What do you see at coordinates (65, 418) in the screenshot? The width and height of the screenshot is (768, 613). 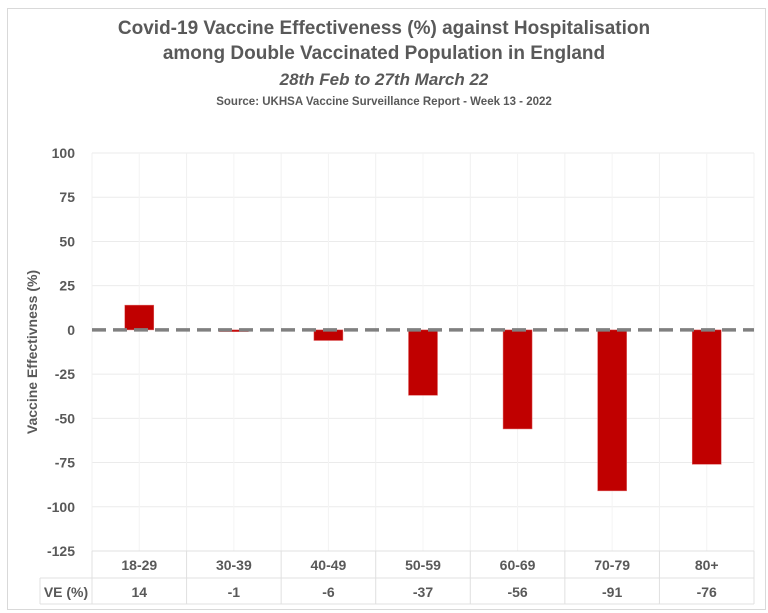 I see `y-tick-label: -50` at bounding box center [65, 418].